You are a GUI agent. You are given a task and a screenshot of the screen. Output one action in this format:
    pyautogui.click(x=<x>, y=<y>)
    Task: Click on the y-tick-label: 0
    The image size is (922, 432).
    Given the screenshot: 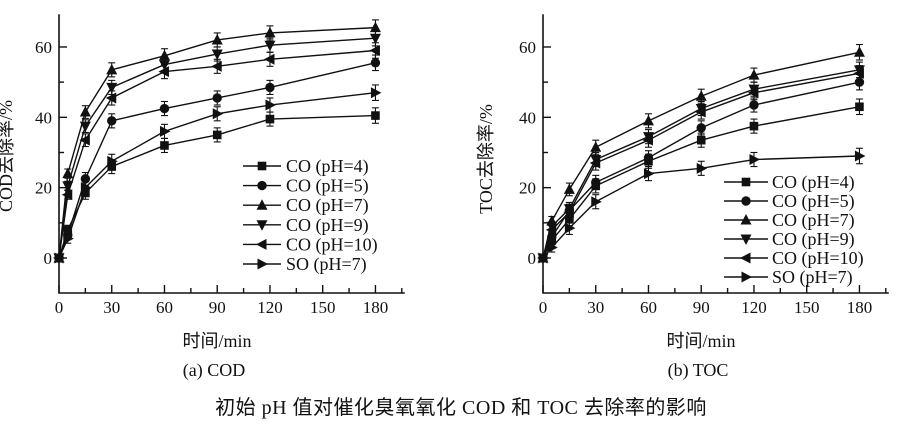 What is the action you would take?
    pyautogui.click(x=532, y=258)
    